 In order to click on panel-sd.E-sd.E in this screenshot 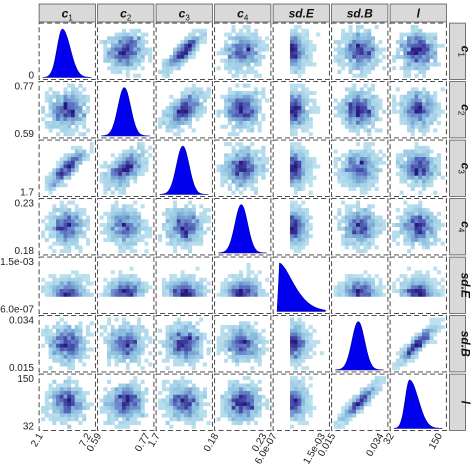, I will do `click(301, 285)`.